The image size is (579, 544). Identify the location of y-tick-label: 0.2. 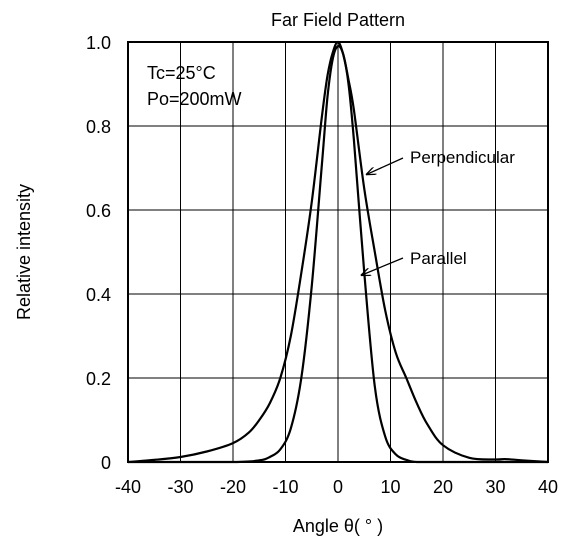
(98, 379).